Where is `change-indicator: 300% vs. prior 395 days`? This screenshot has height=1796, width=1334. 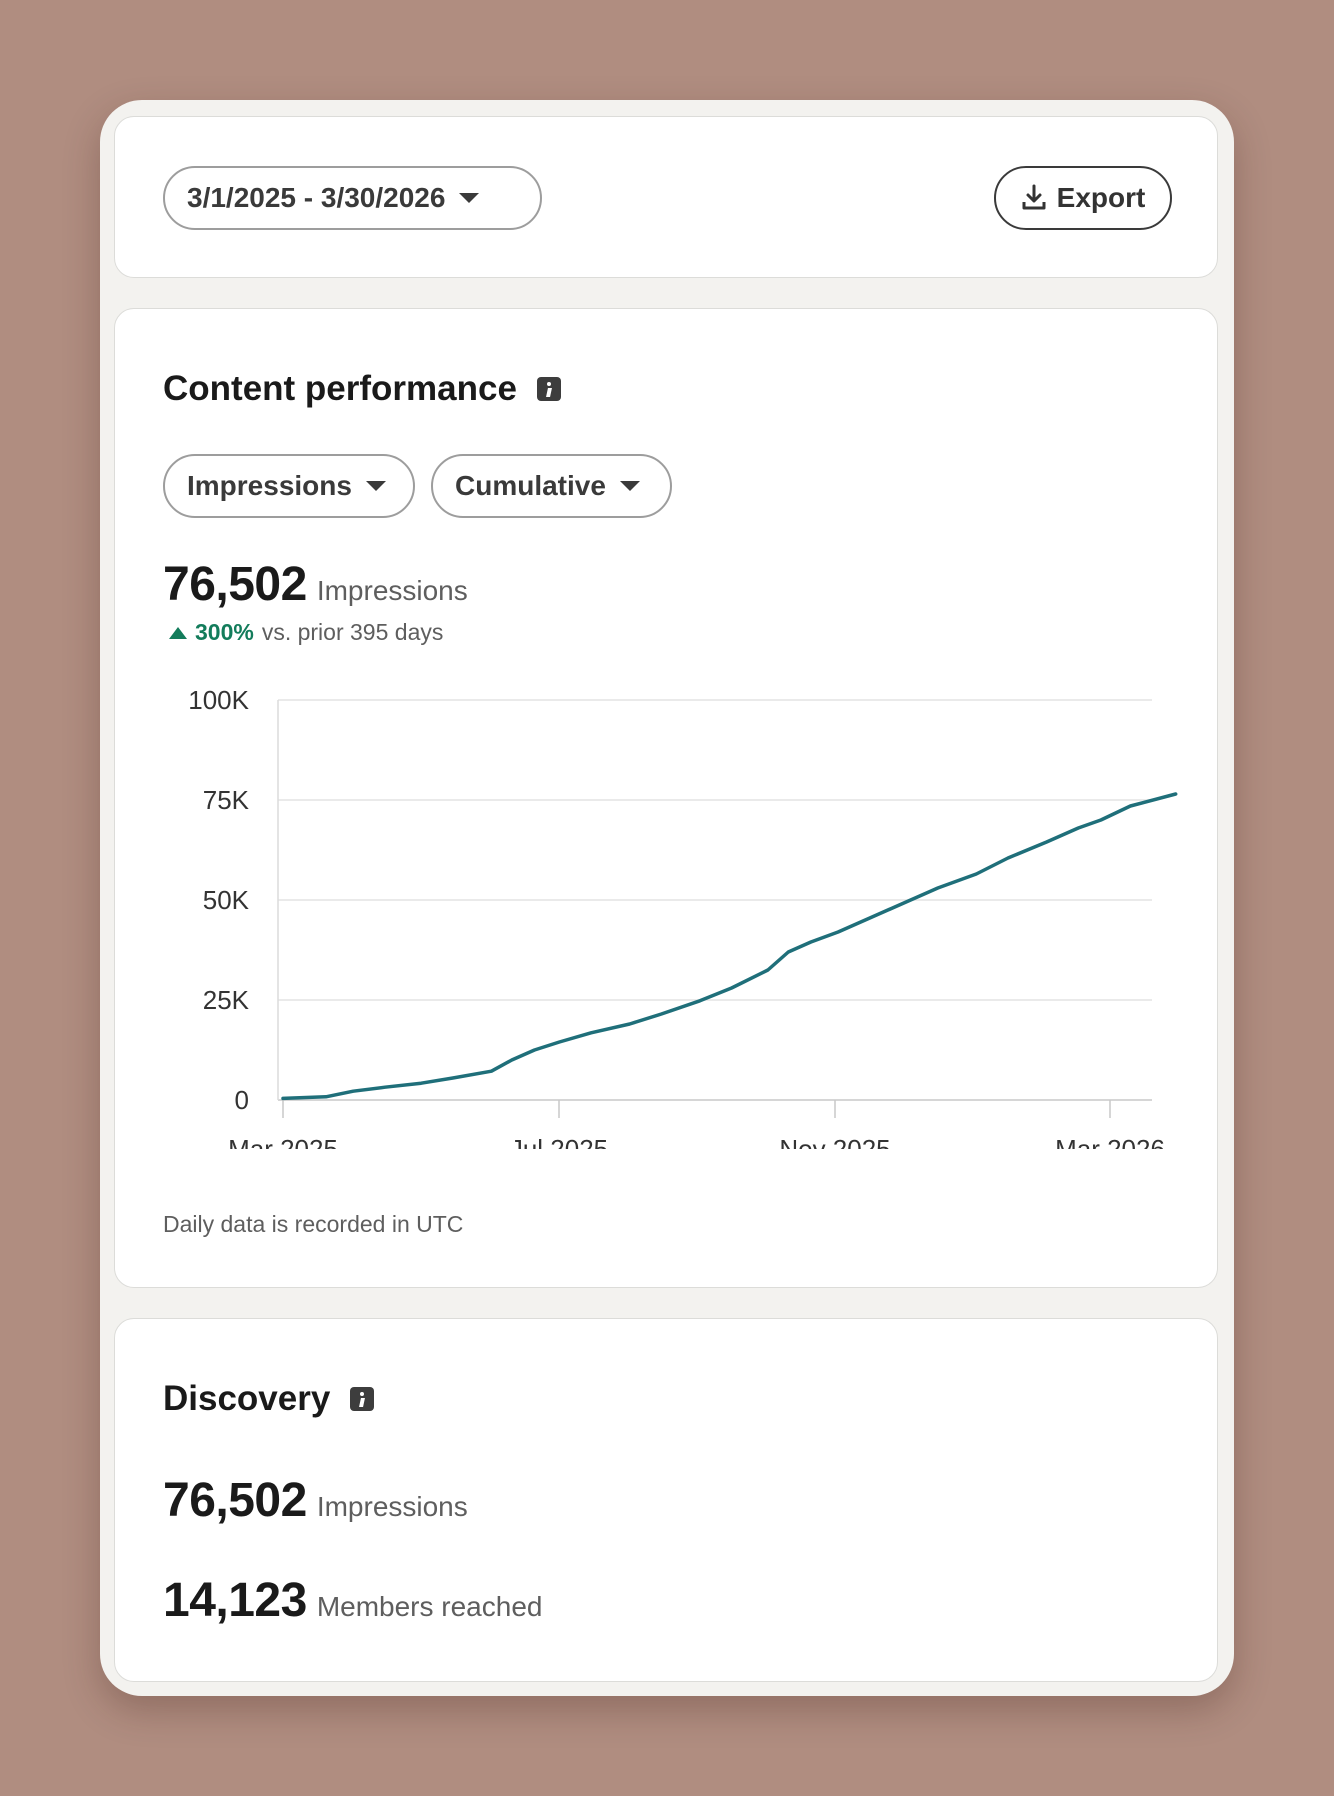 change-indicator: 300% vs. prior 395 days is located at coordinates (306, 632).